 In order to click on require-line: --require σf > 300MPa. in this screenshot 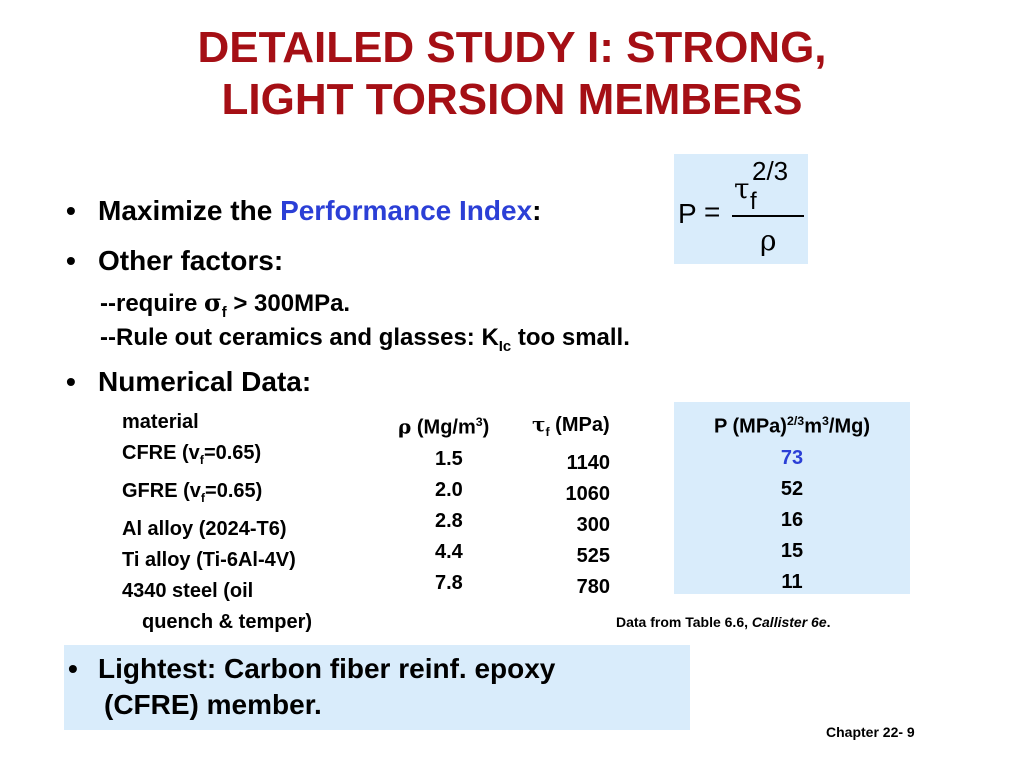, I will do `click(225, 304)`.